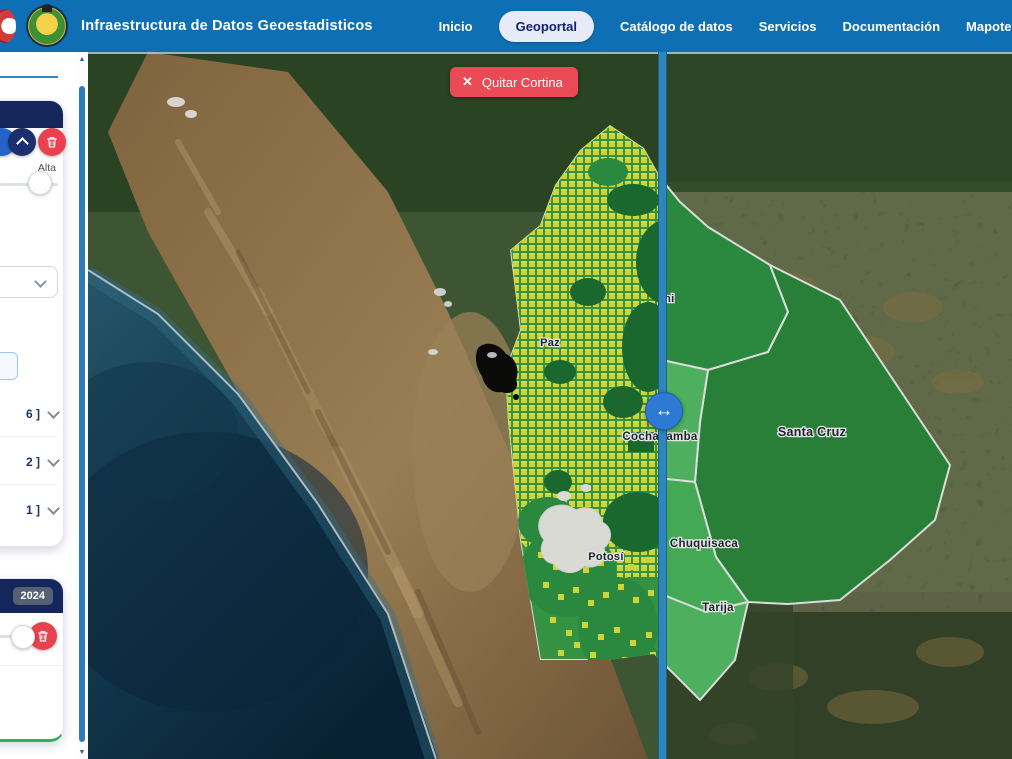 Image resolution: width=1012 pixels, height=759 pixels. I want to click on layers-sidebar: Alta 6 ] 2 ] 1 ] 2024 ▲ ▼, so click(44, 405).